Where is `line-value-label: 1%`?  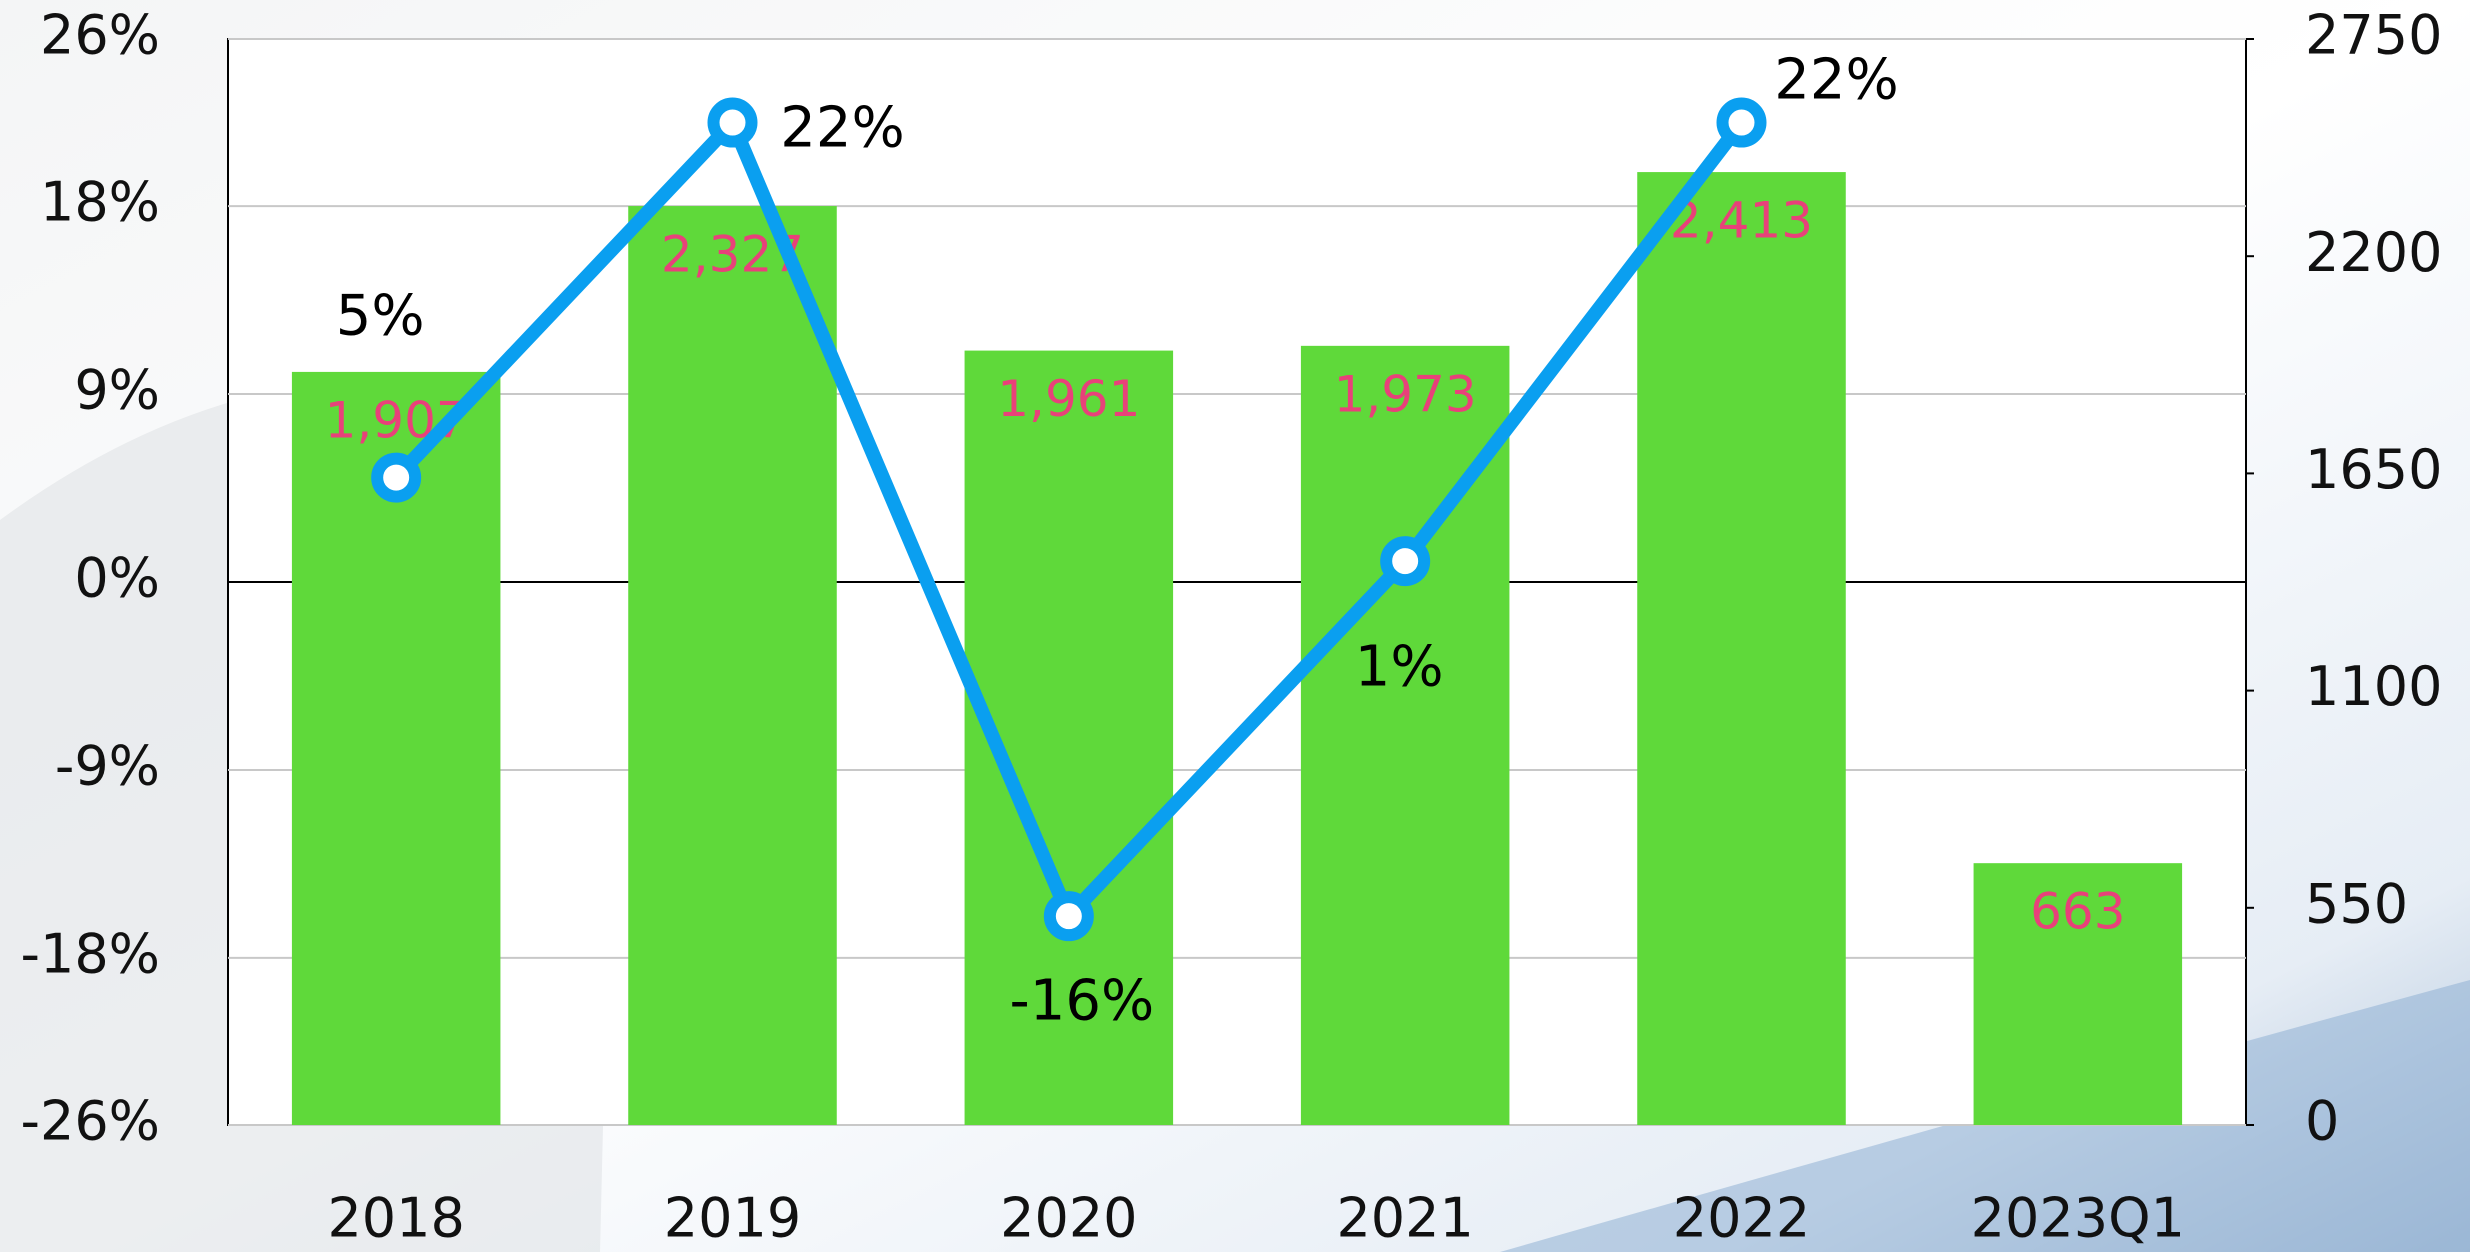 line-value-label: 1% is located at coordinates (1399, 666).